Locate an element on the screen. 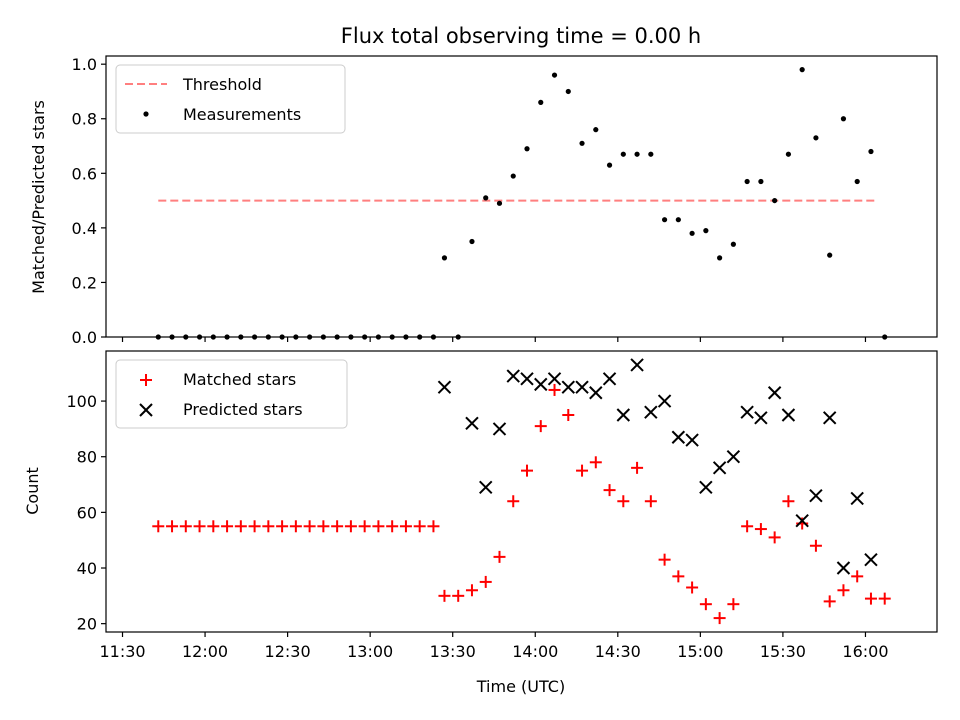 This screenshot has height=720, width=960. top-y-tick-label: 0.6 is located at coordinates (84, 173).